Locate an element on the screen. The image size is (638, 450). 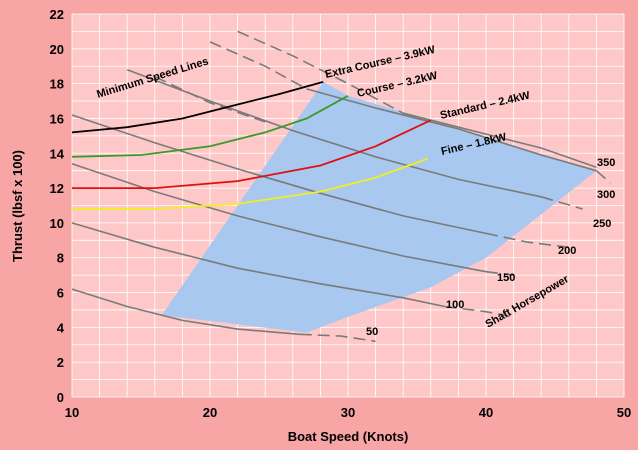
y-tick-label: 18 is located at coordinates (57, 84).